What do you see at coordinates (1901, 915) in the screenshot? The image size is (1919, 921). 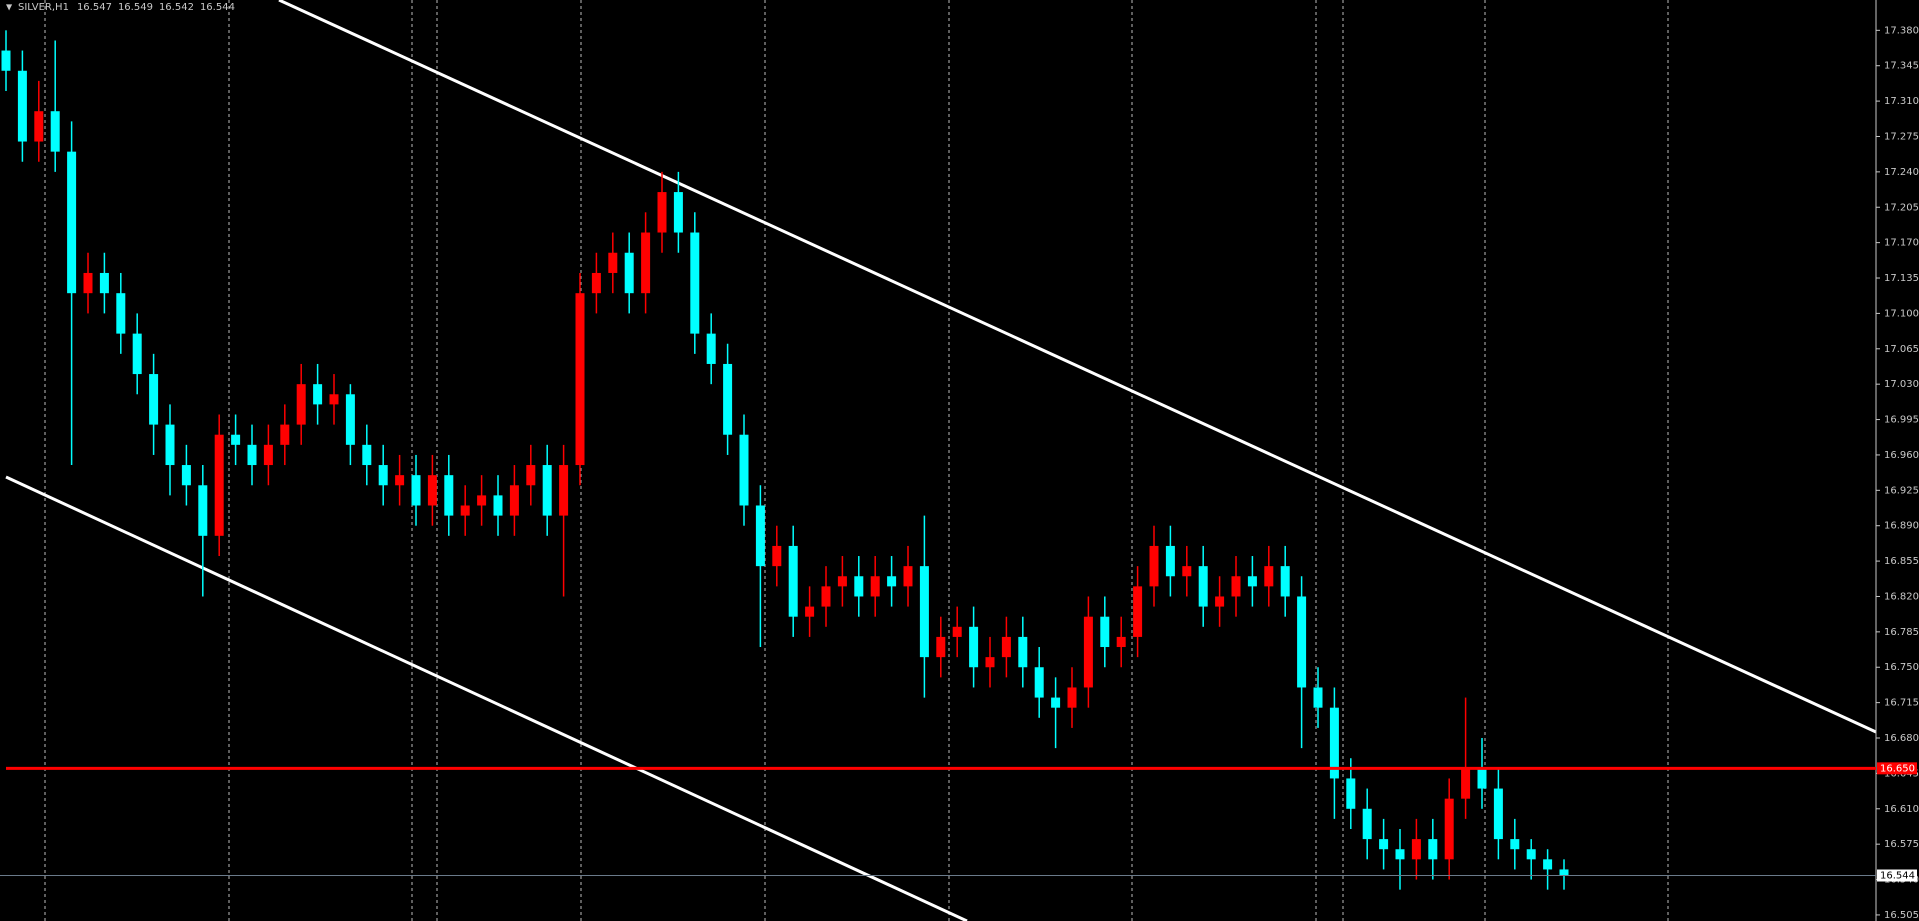 I see `y-tick-label: 16.505` at bounding box center [1901, 915].